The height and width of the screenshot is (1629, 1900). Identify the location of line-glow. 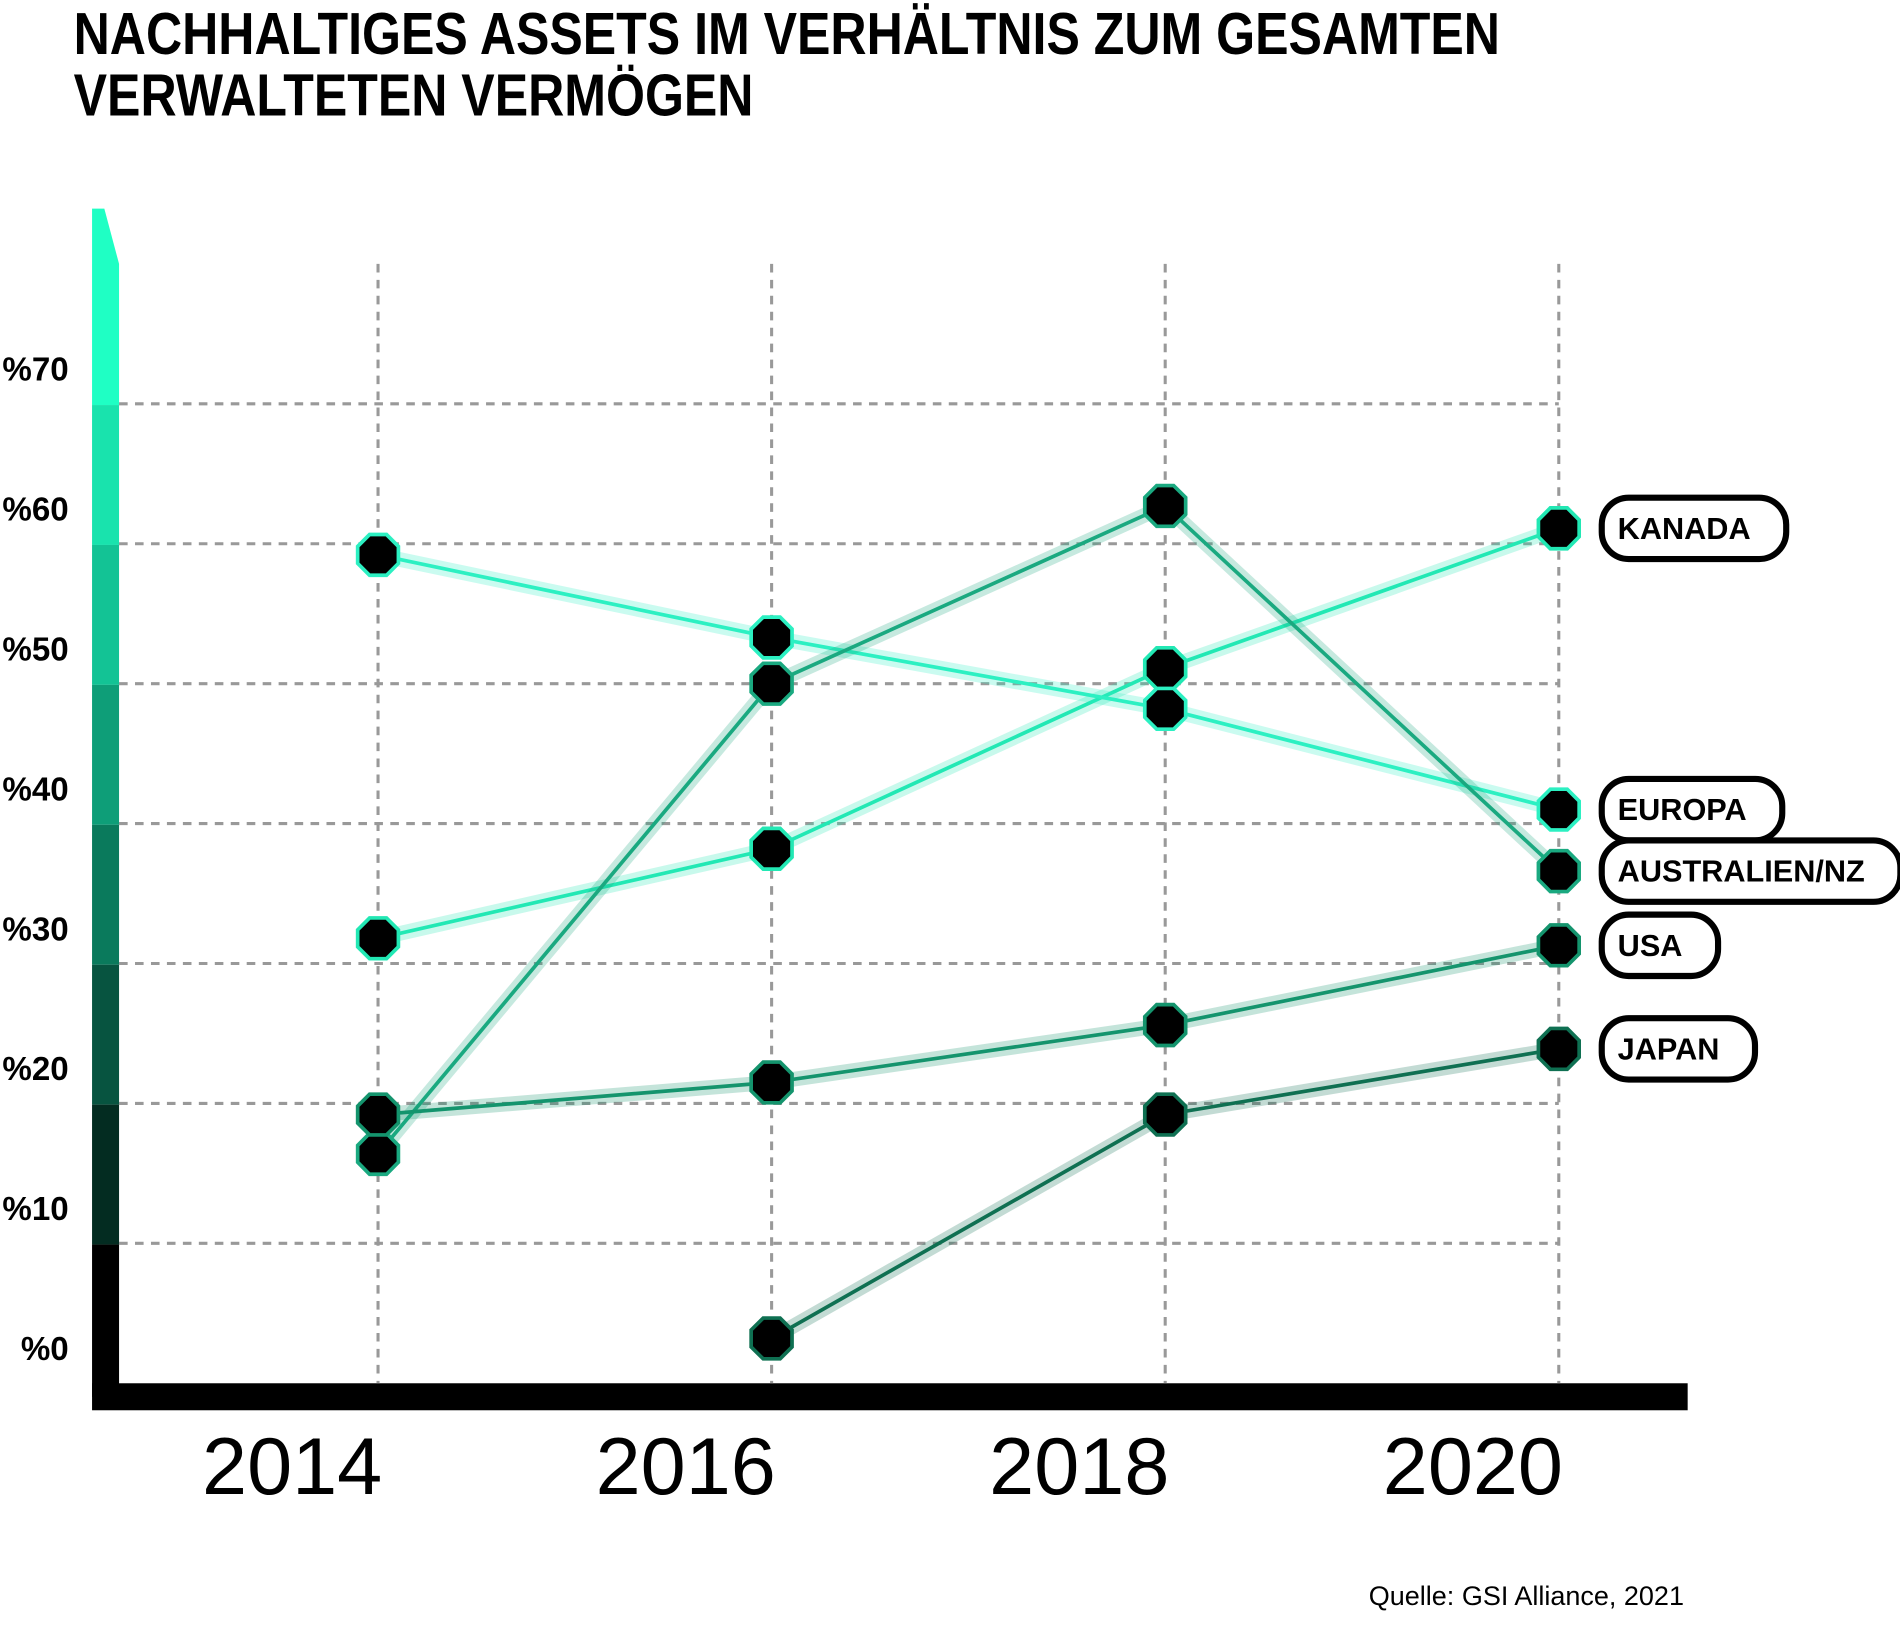
(969, 1030).